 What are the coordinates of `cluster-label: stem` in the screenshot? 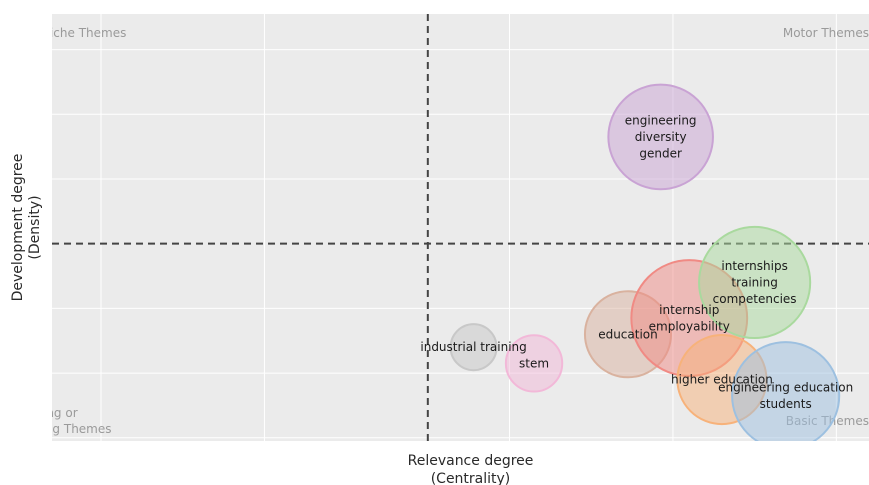 It's located at (534, 363).